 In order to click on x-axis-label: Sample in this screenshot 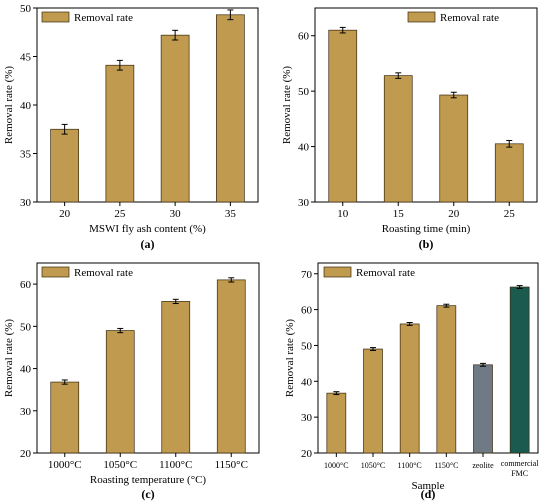, I will do `click(428, 486)`.